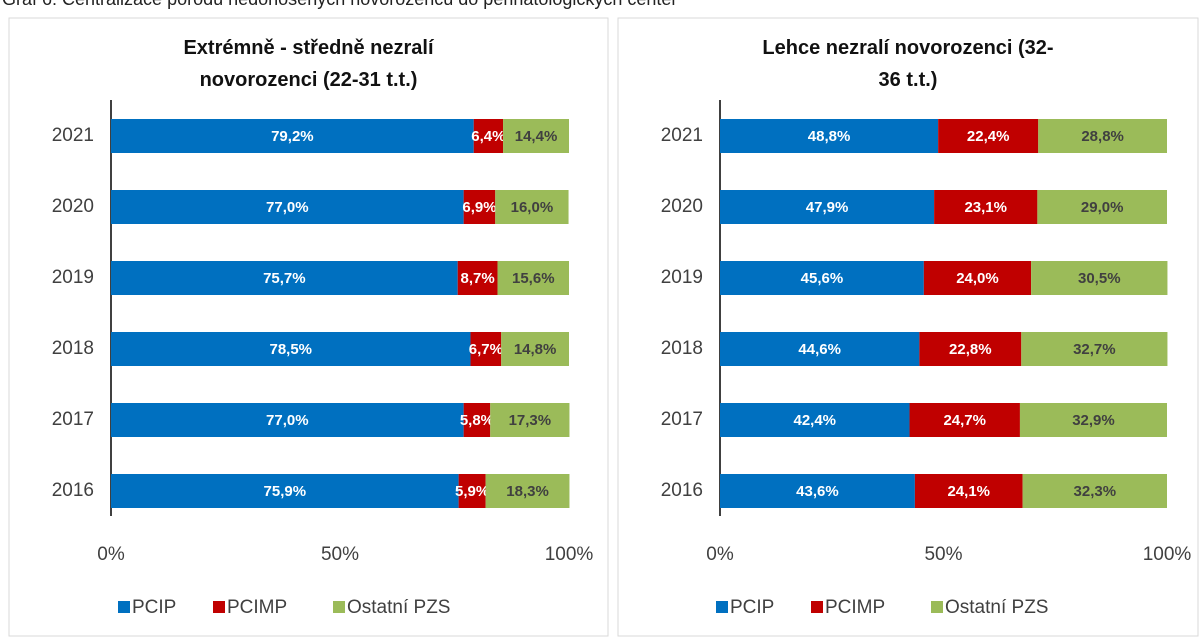 This screenshot has height=638, width=1203. I want to click on data-label: 8,7%, so click(478, 278).